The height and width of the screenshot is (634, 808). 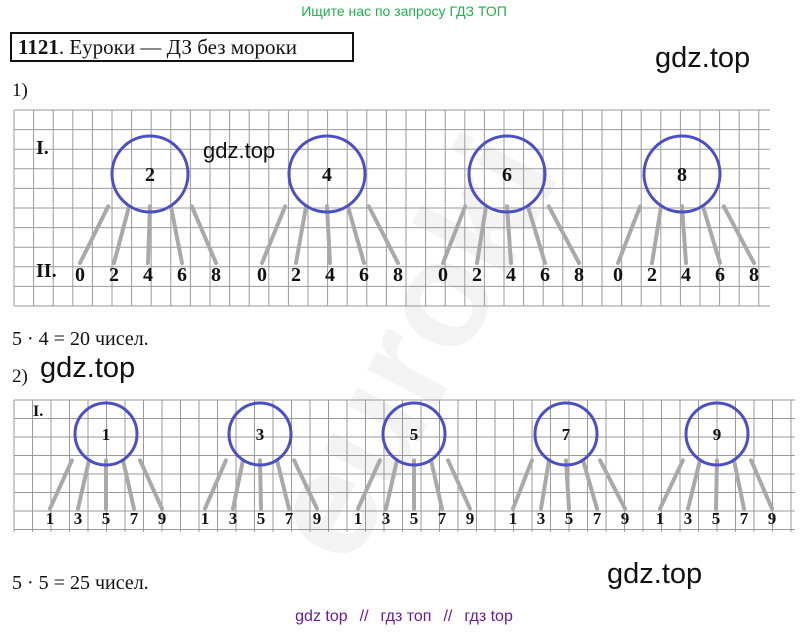 I want to click on footer-link-2: гдз топ, so click(x=406, y=616).